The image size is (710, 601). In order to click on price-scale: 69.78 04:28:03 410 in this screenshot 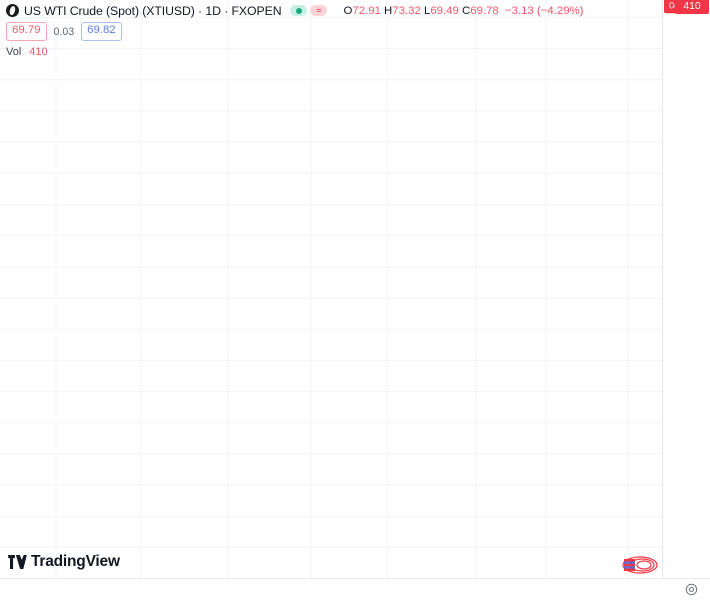, I will do `click(686, 289)`.